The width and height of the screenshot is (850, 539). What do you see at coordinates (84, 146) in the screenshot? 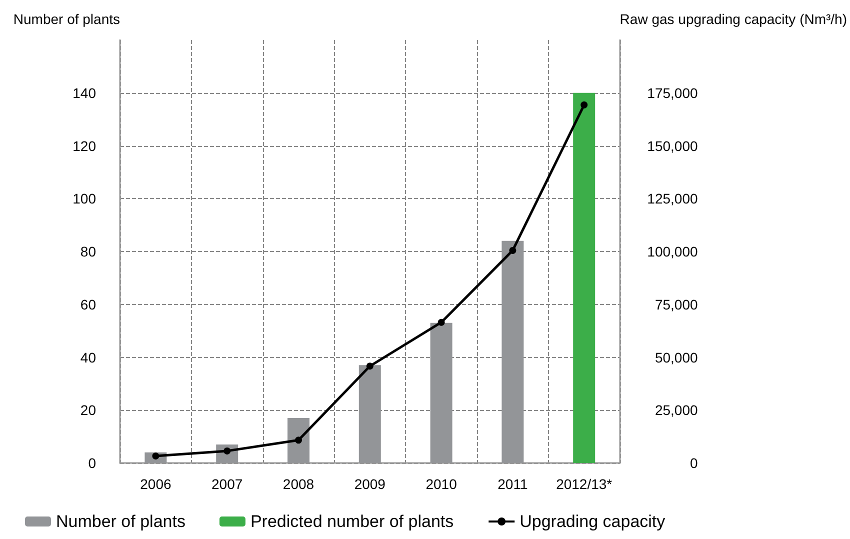
I see `y-tick-label: 120` at bounding box center [84, 146].